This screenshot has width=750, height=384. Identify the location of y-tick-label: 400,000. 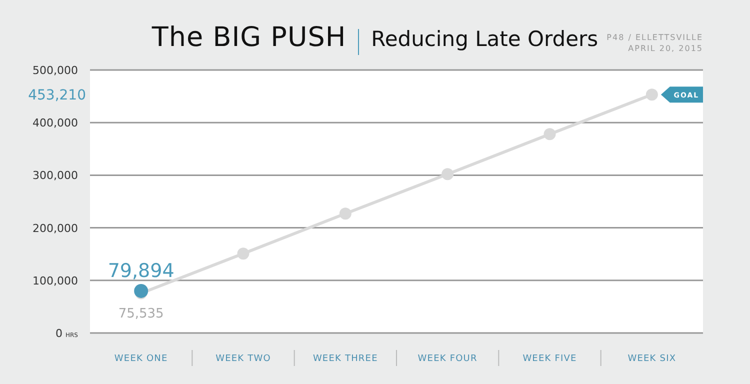
(55, 123).